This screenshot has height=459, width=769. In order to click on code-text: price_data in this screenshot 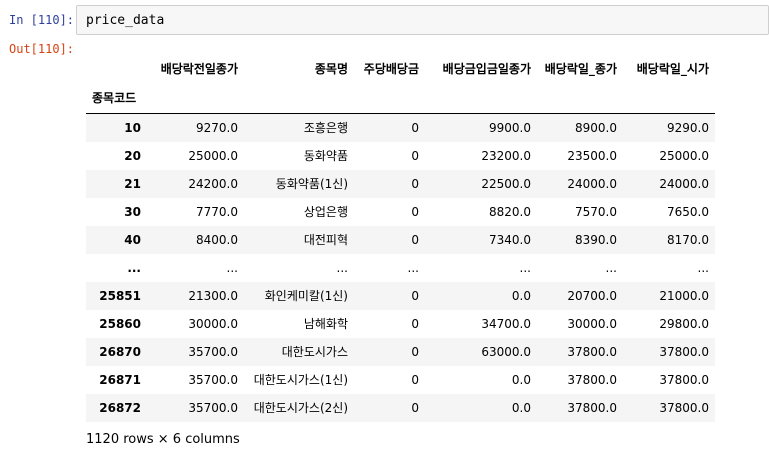, I will do `click(125, 20)`.